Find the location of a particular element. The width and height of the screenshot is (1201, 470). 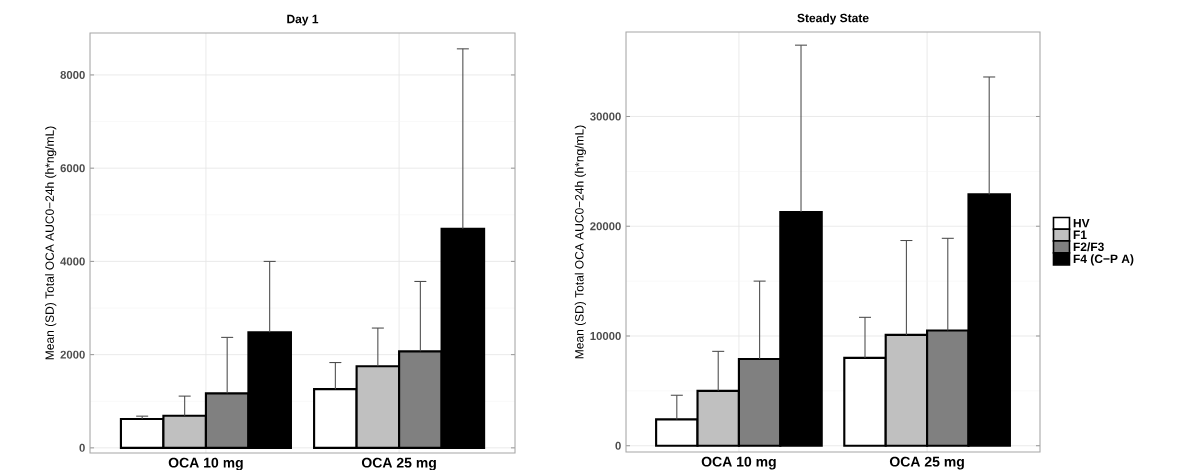

y-tick-label: 2000 is located at coordinates (72, 354).